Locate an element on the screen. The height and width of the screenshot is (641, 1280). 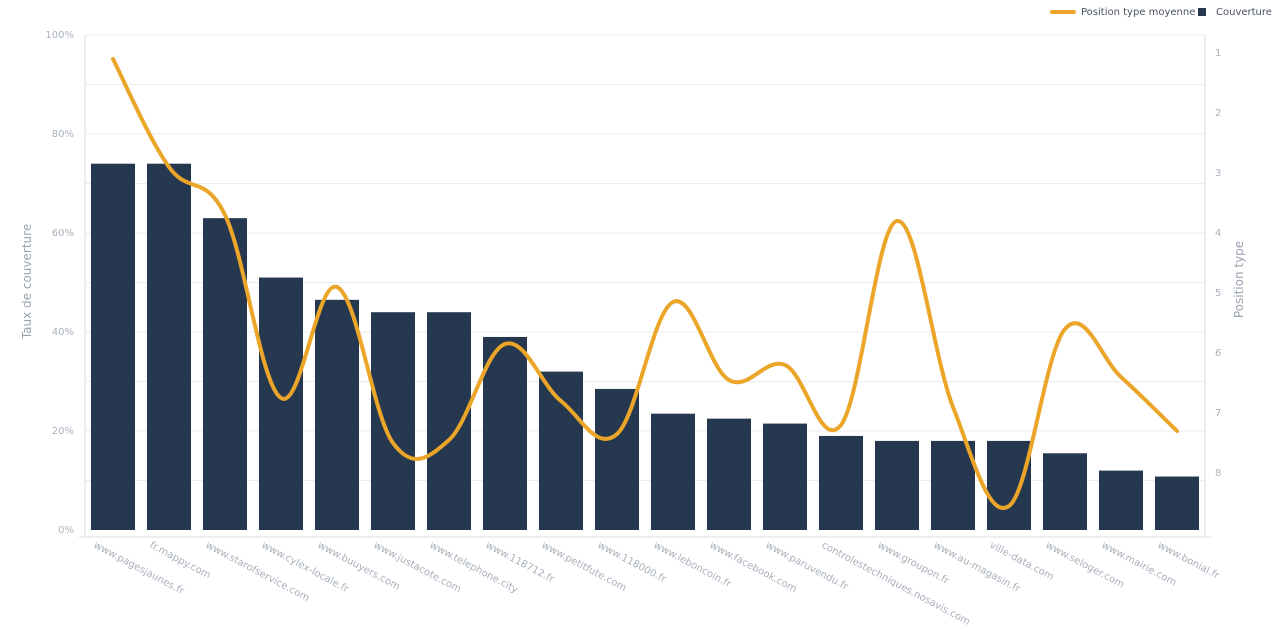
y-tick-label-right: 4 is located at coordinates (1218, 233).